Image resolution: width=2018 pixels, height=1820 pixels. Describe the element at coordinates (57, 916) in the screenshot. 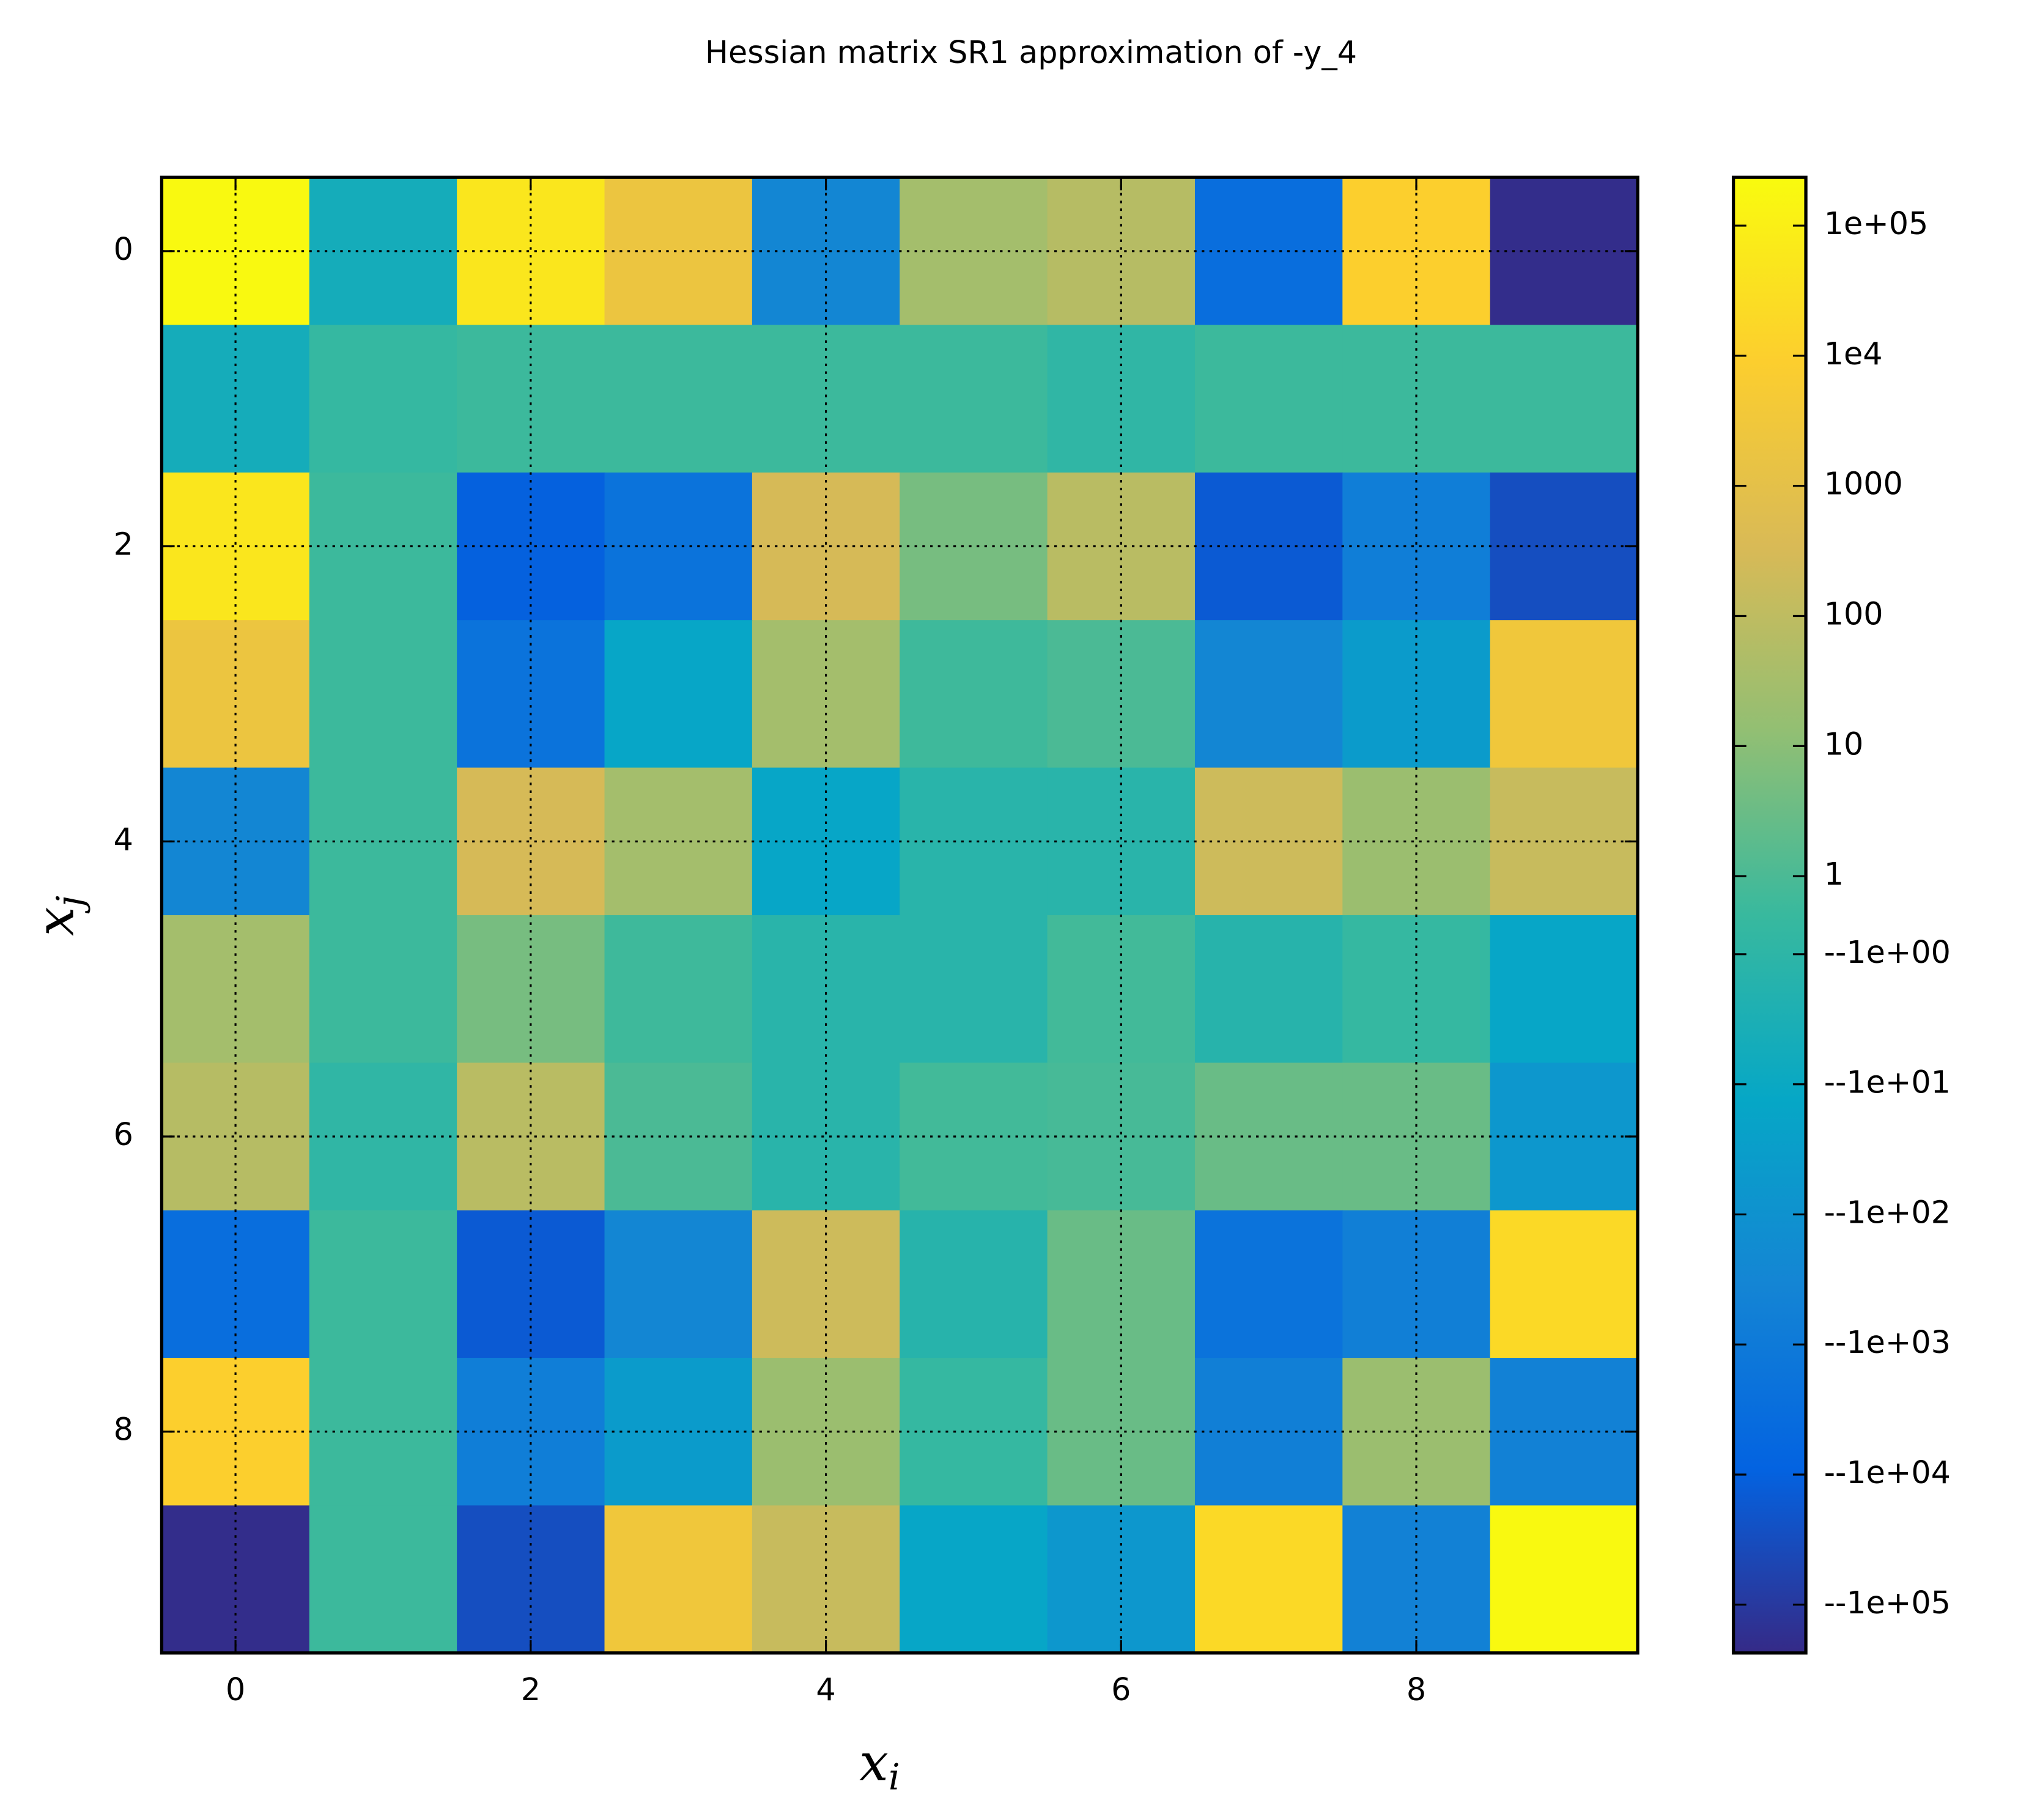

I see `y-axis-label: xj` at that location.